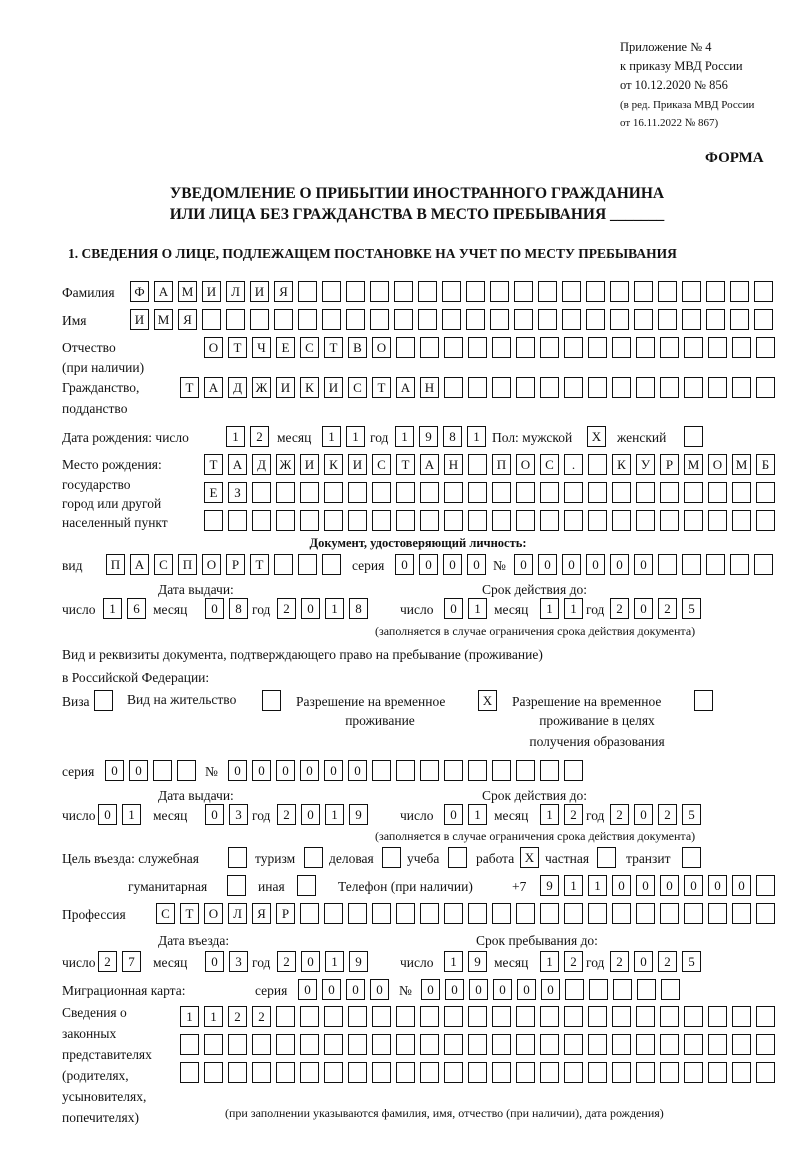 This screenshot has height=1163, width=800. What do you see at coordinates (238, 608) in the screenshot?
I see `char-box: 8` at bounding box center [238, 608].